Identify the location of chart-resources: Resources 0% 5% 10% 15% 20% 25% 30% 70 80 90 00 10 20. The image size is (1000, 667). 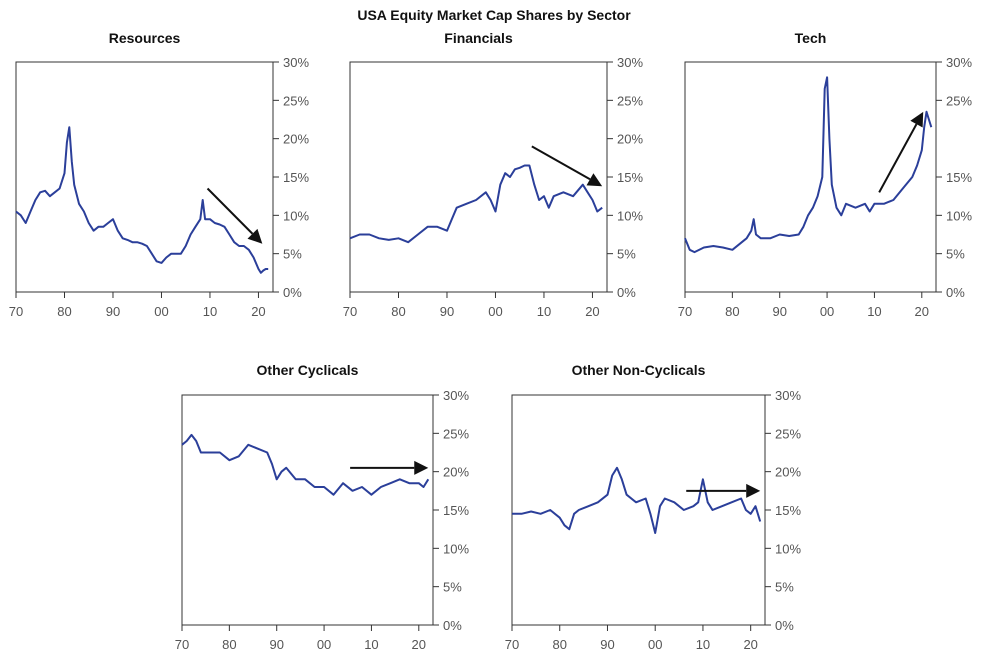
(159, 174).